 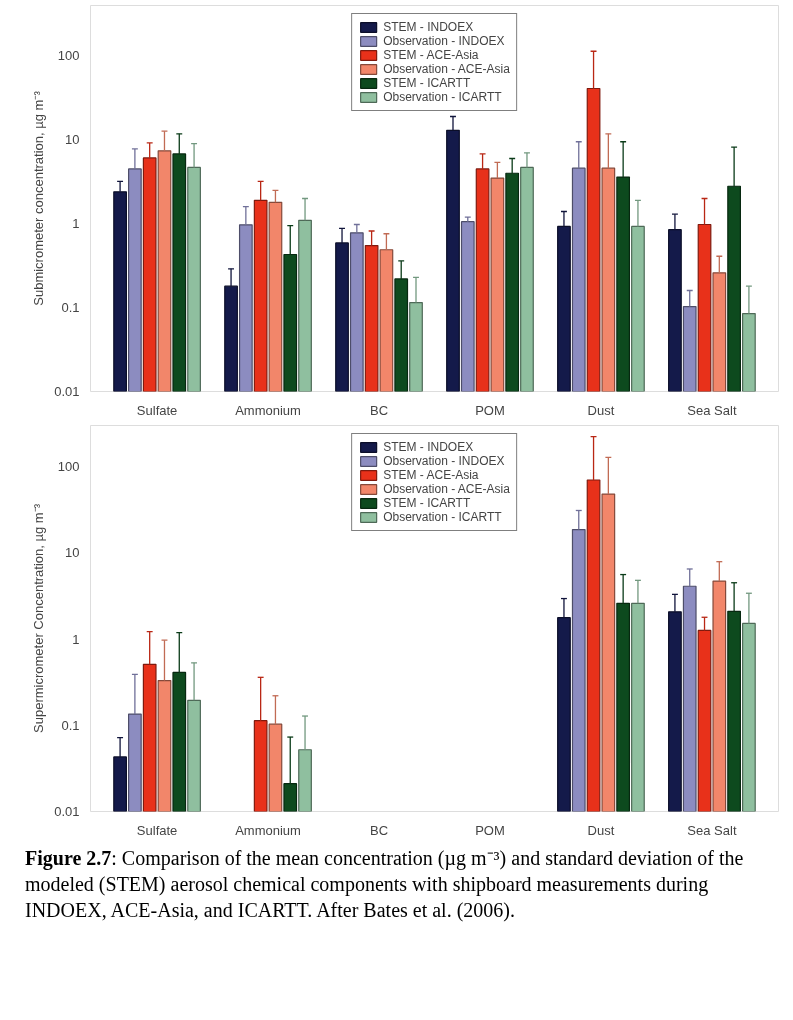 I want to click on caption: Figure 2.7: Comparison of the mean concentration (µg m⁻³) and standard deviation of the modeled (STEM) aerosol chemical components with shipboard measurements during INDOEX, ACE-Asia, and ICARTT. After Bates et al. (2006)., so click(x=385, y=884).